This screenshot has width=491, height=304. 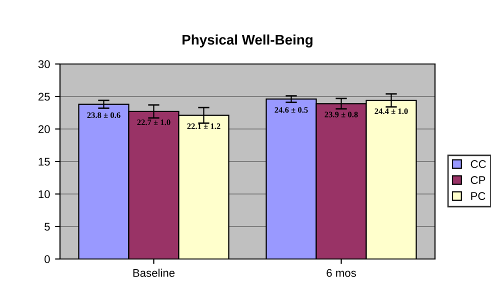 What do you see at coordinates (291, 110) in the screenshot?
I see `data-label: 24.6 ± 0.5` at bounding box center [291, 110].